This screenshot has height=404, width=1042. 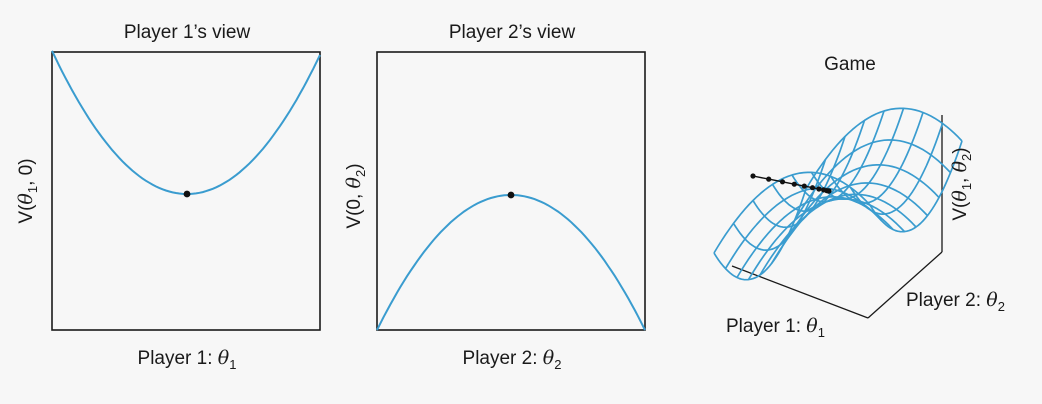 I want to click on game-depth-axis, so click(x=905, y=285).